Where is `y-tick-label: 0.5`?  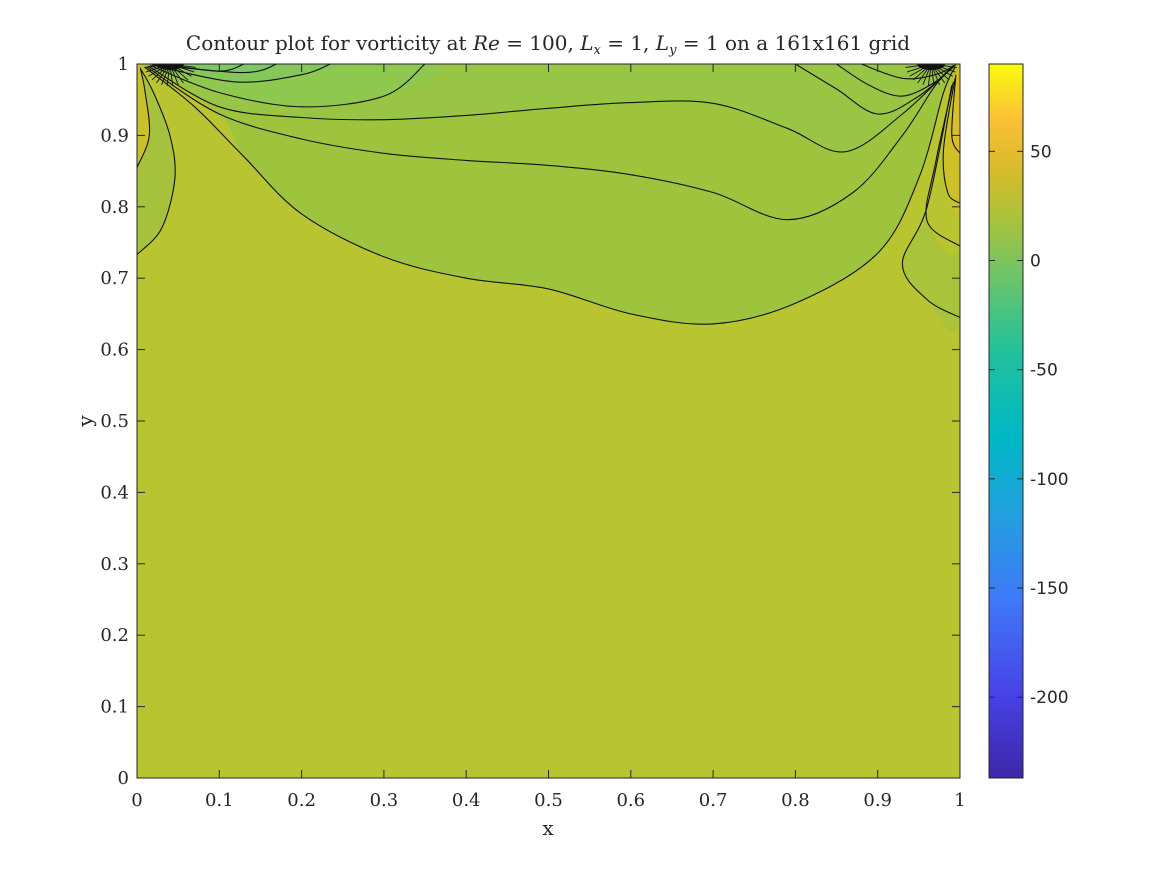 y-tick-label: 0.5 is located at coordinates (114, 421).